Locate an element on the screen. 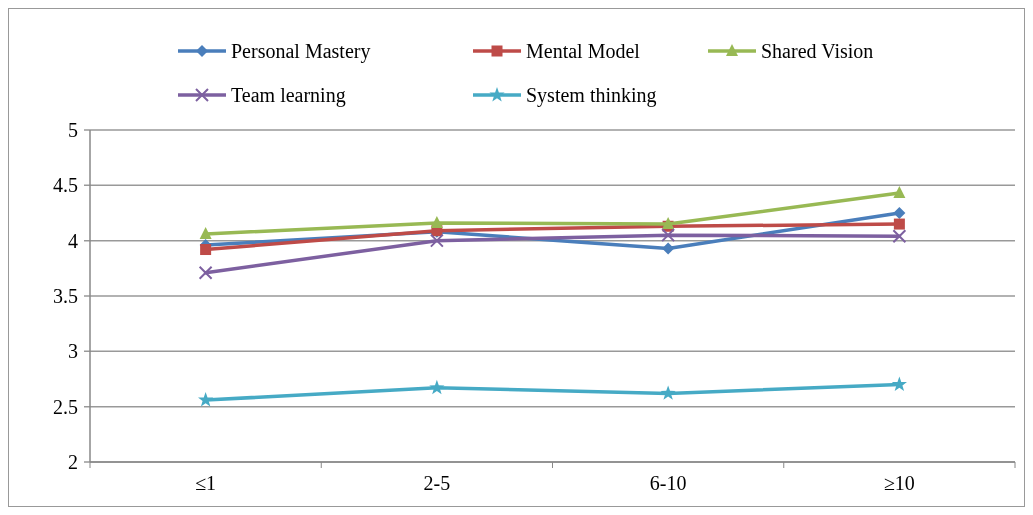  y-tick-label: 3.5 is located at coordinates (65, 296).